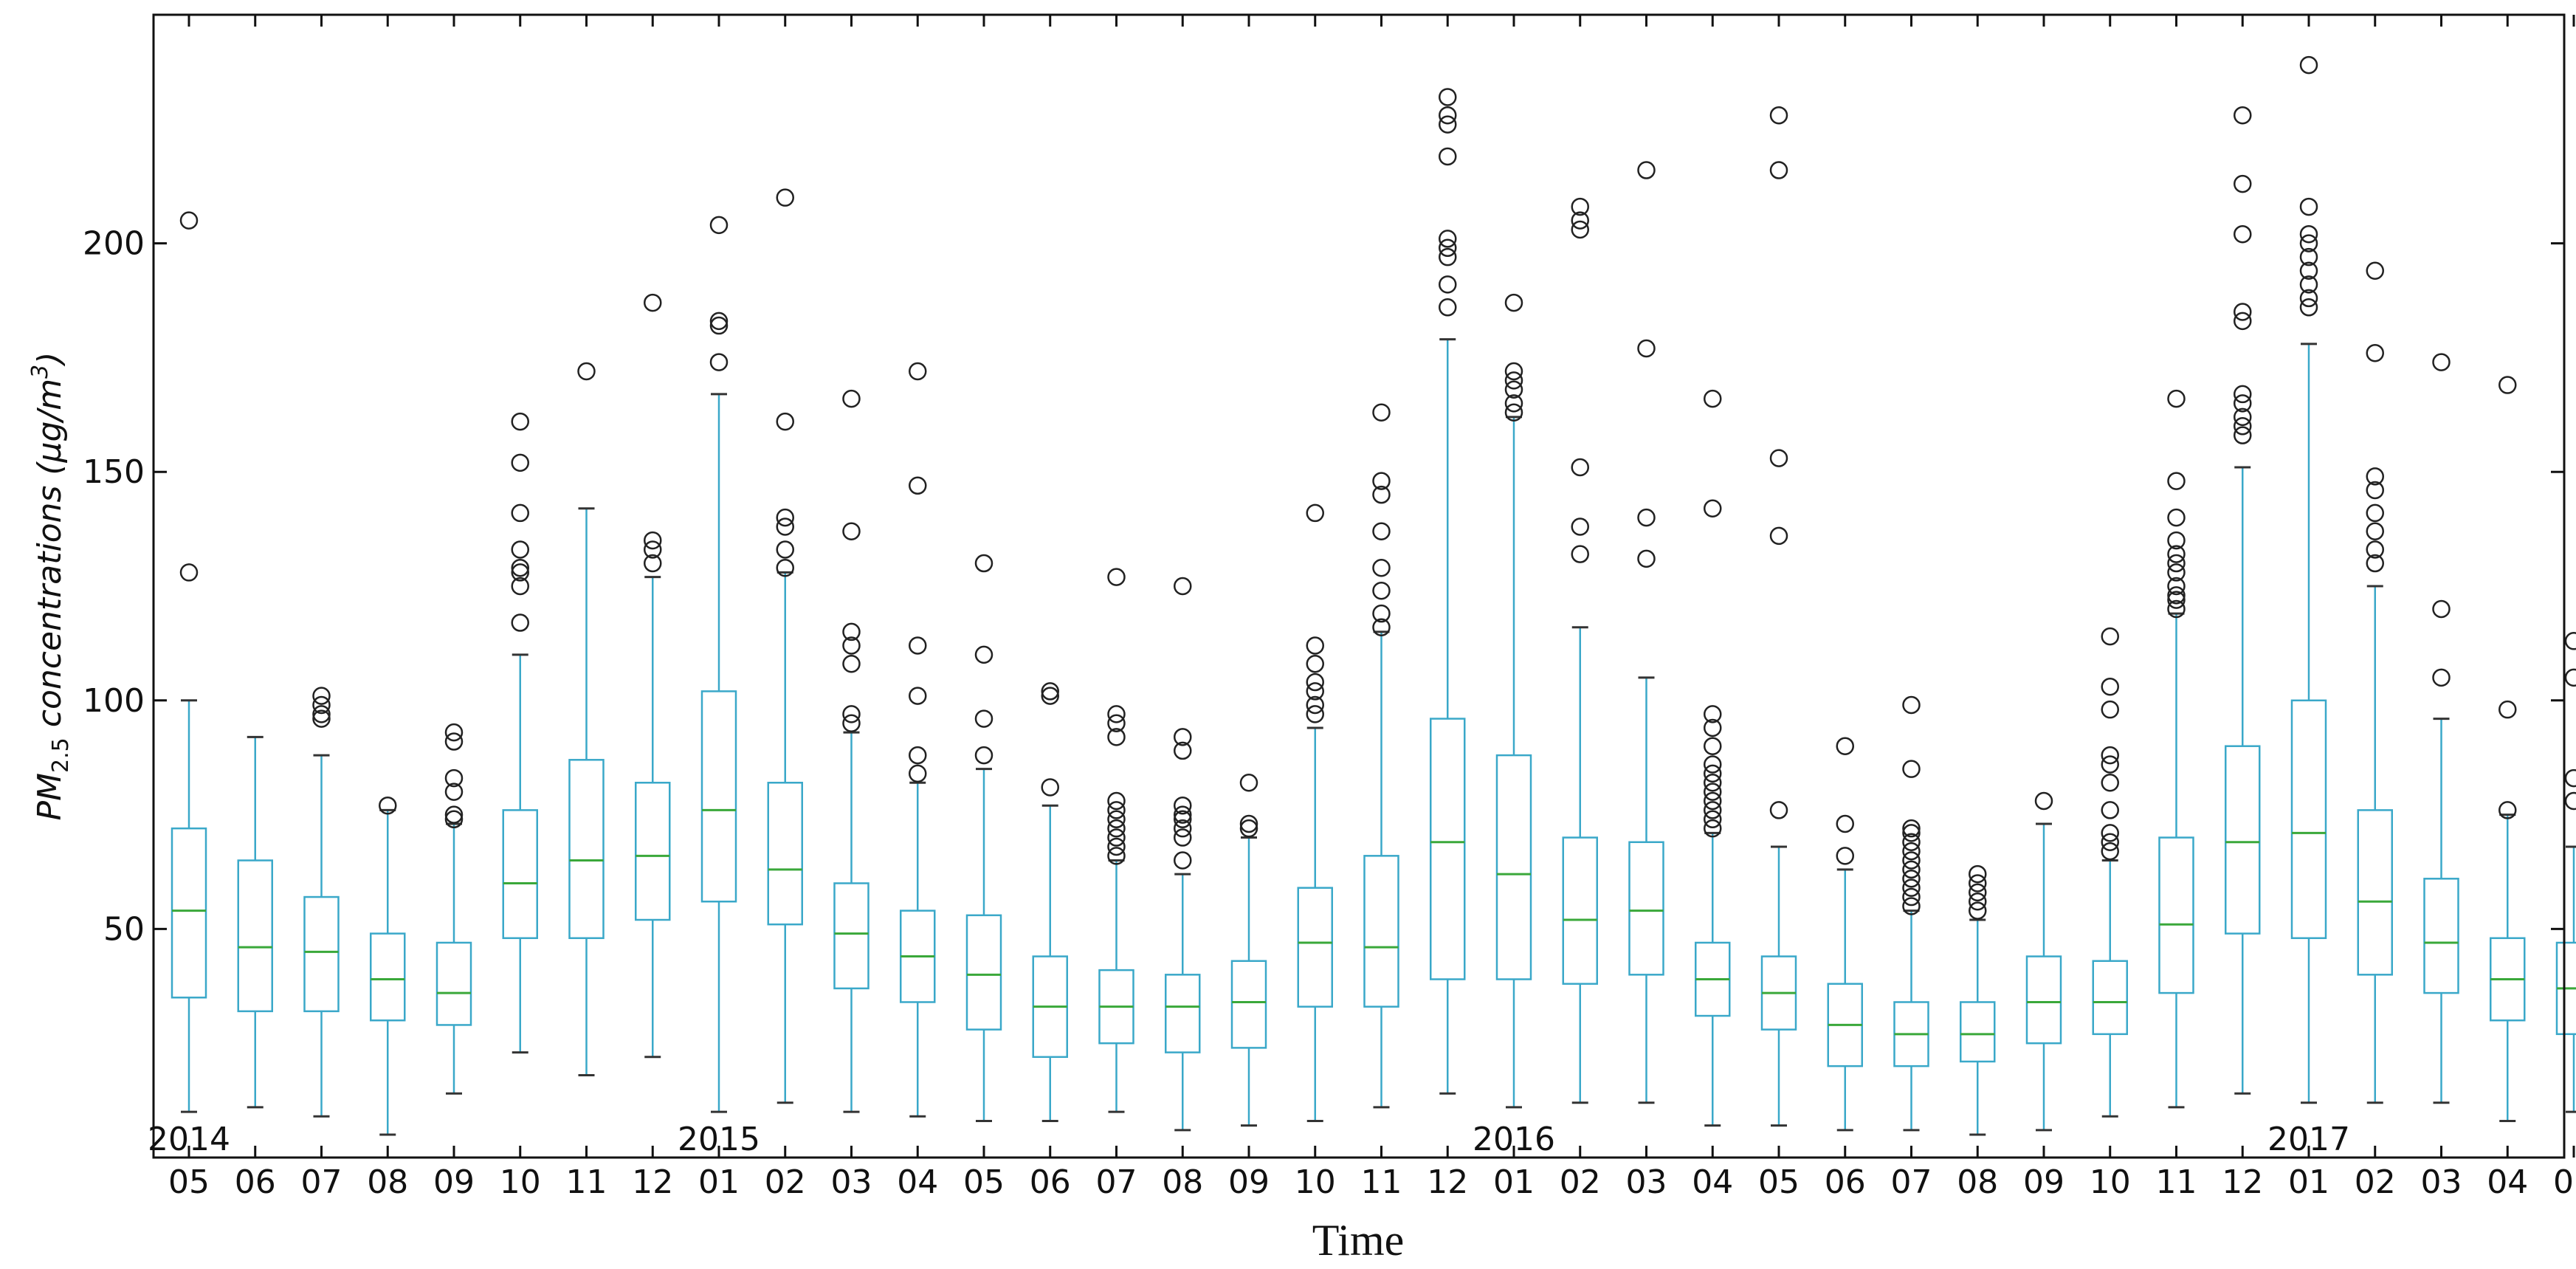 The width and height of the screenshot is (2576, 1269). Describe the element at coordinates (114, 701) in the screenshot. I see `y-tick-label: 100` at that location.